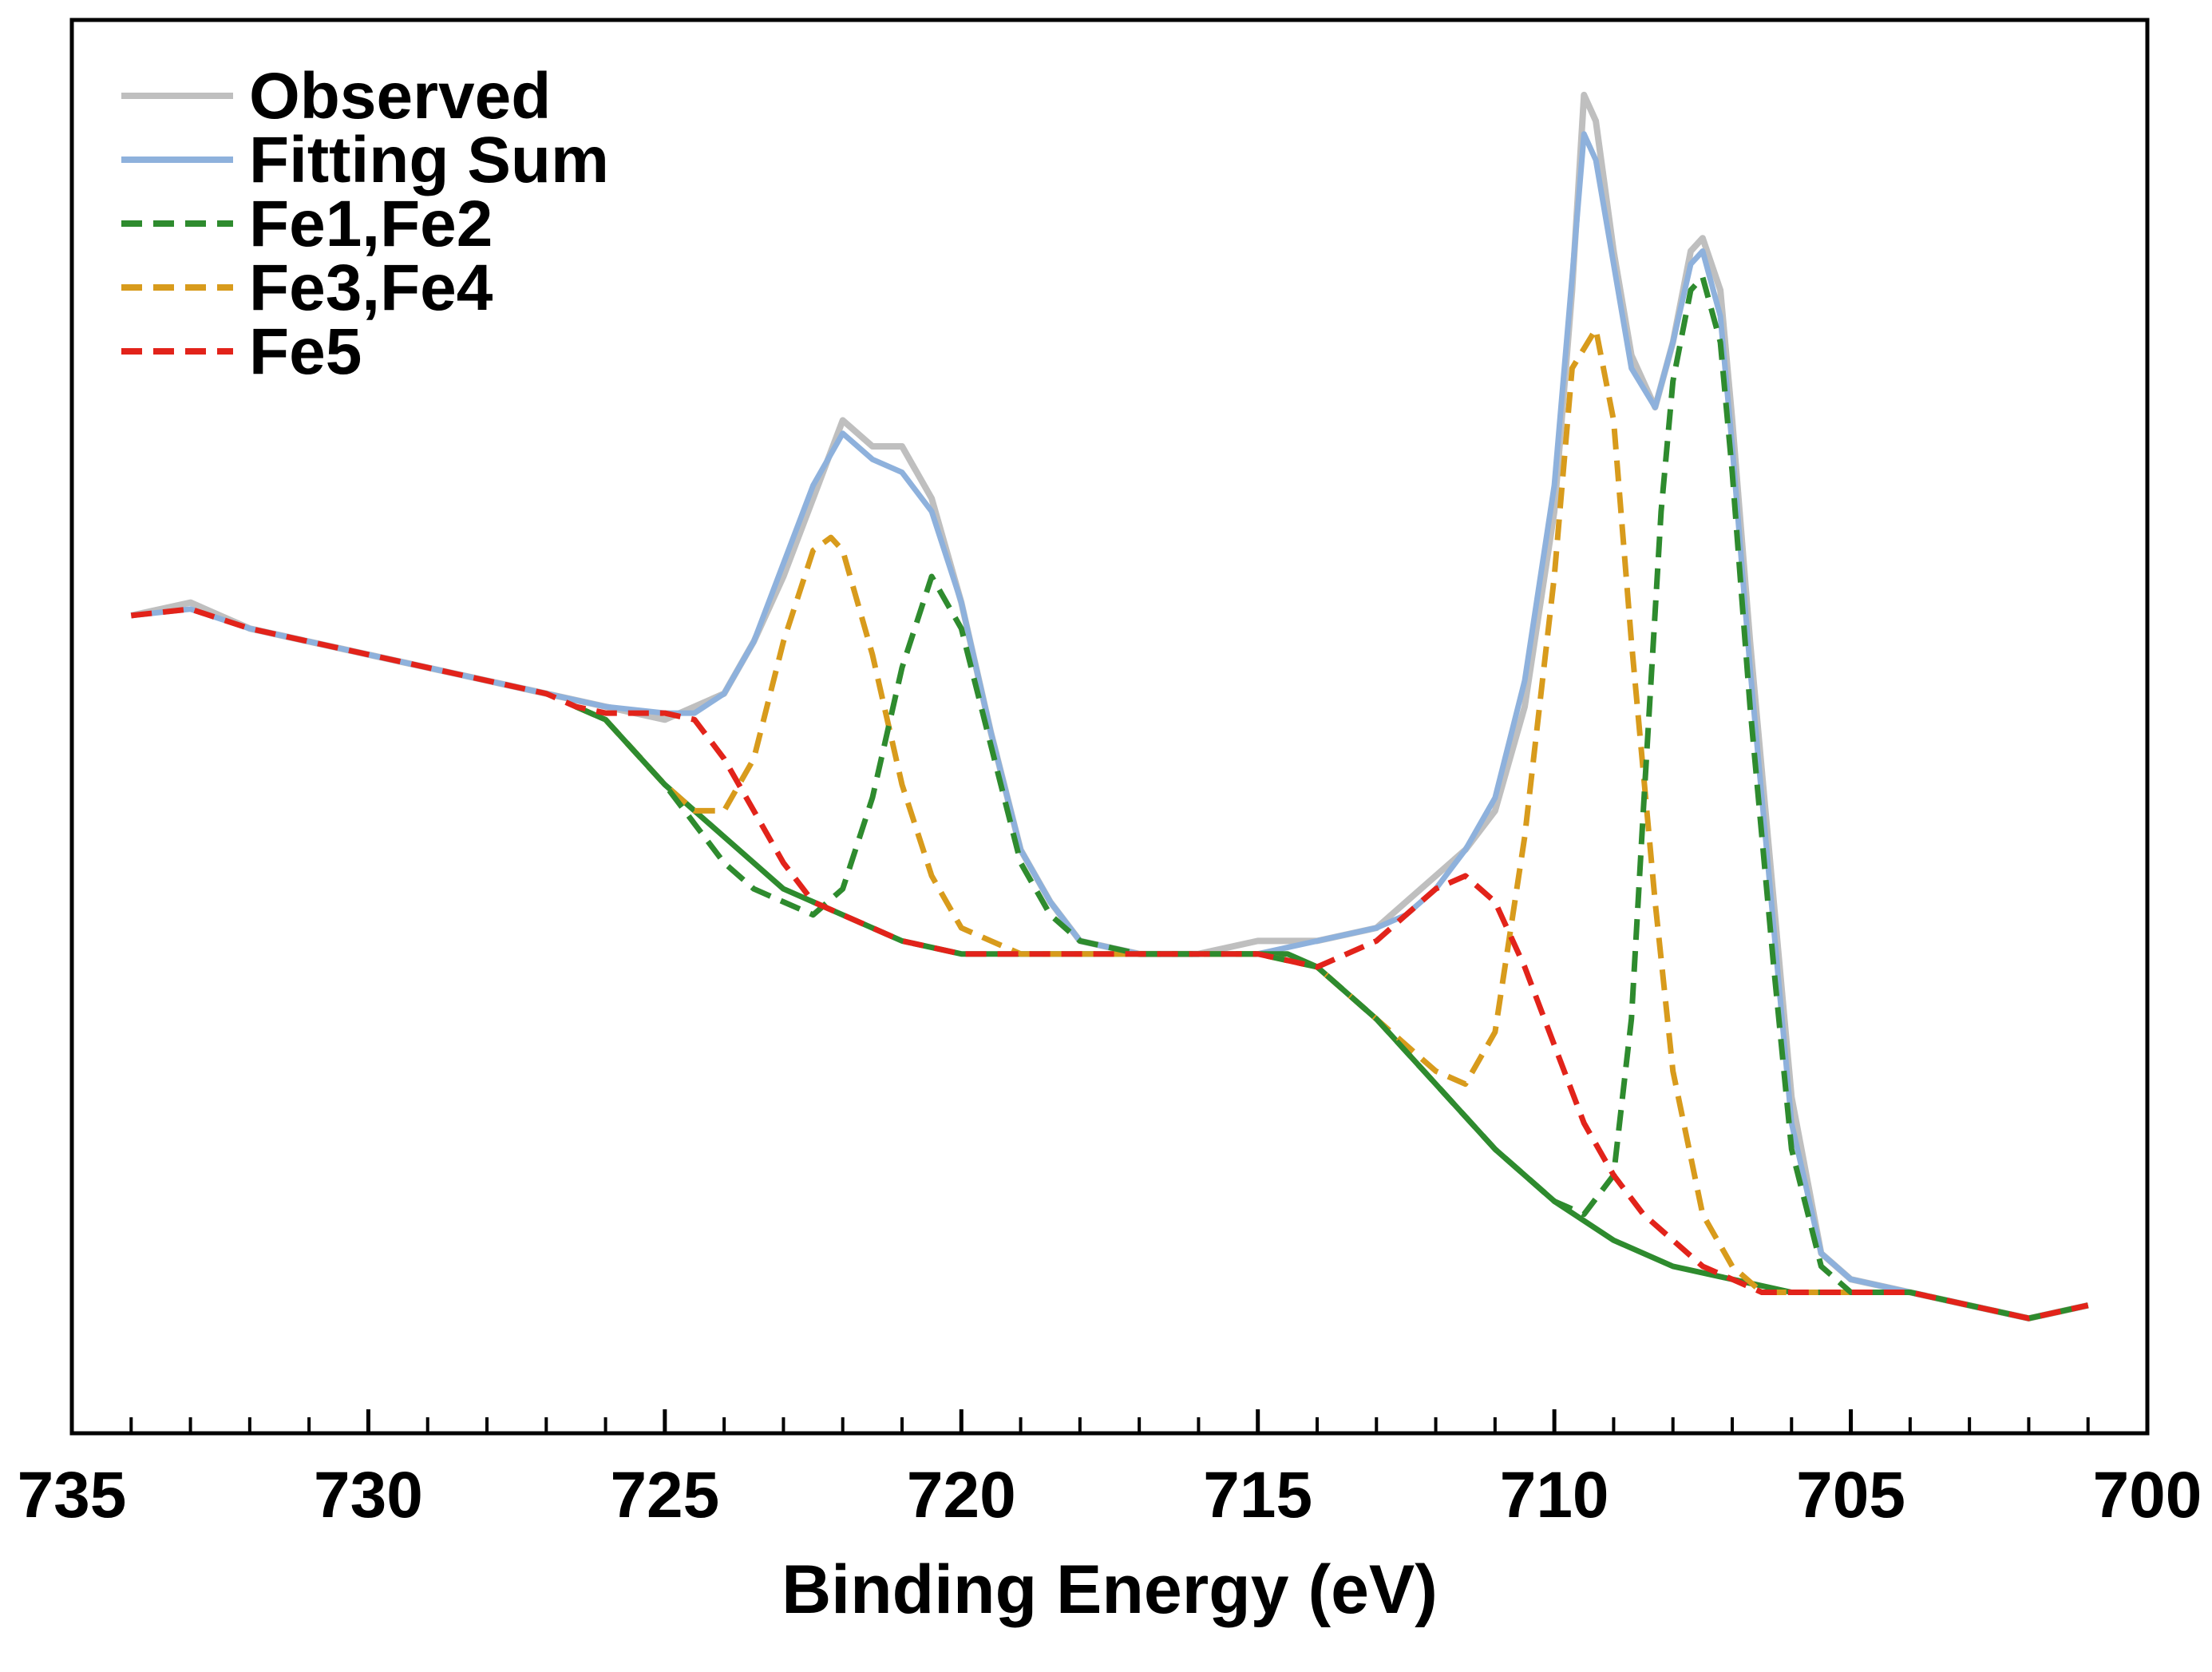 The height and width of the screenshot is (1672, 2212). What do you see at coordinates (1110, 1495) in the screenshot?
I see `tick-label-layer: 735 730 725 720 715 710 705 700` at bounding box center [1110, 1495].